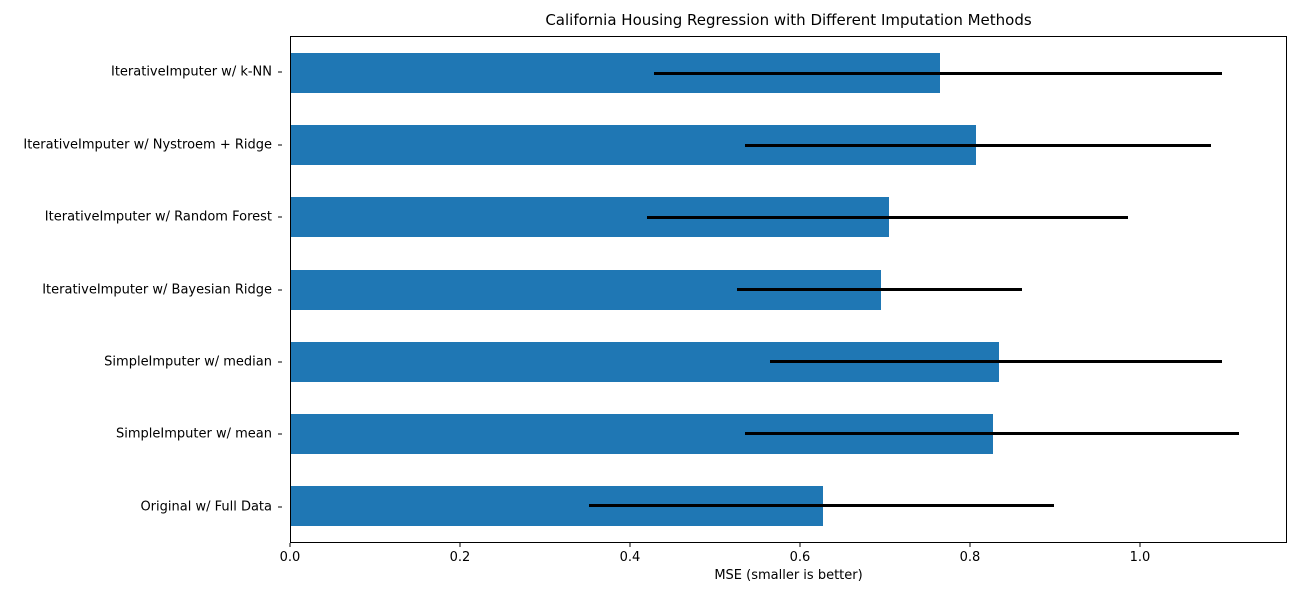 Image resolution: width=1300 pixels, height=600 pixels. Describe the element at coordinates (191, 72) in the screenshot. I see `y-tick-label: IterativeImputer w/ k-NN` at that location.